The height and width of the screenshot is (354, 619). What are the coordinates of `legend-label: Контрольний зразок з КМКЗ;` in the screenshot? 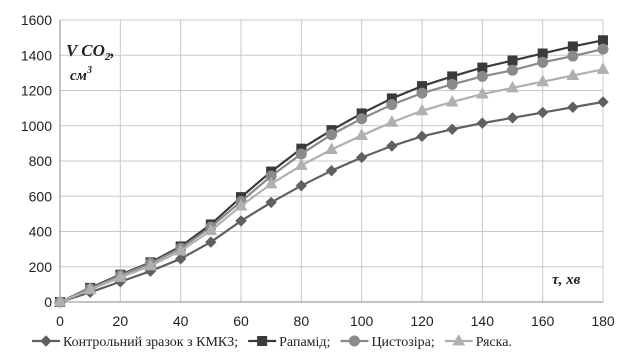 It's located at (150, 342).